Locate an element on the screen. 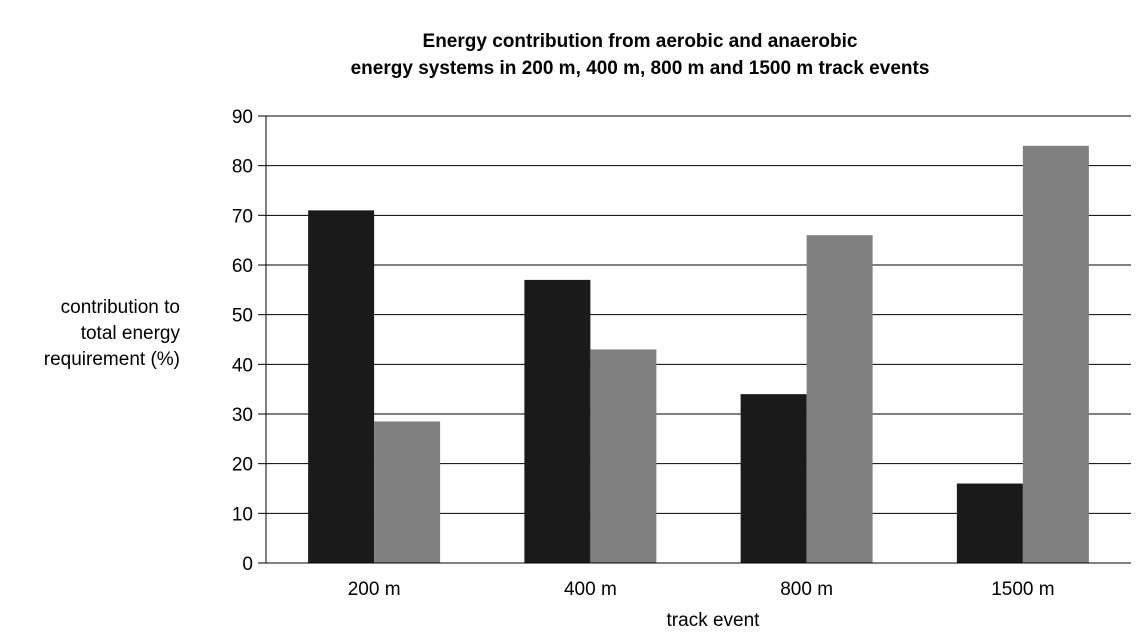 This screenshot has width=1144, height=637. x-tick-label: 200 m is located at coordinates (374, 589).